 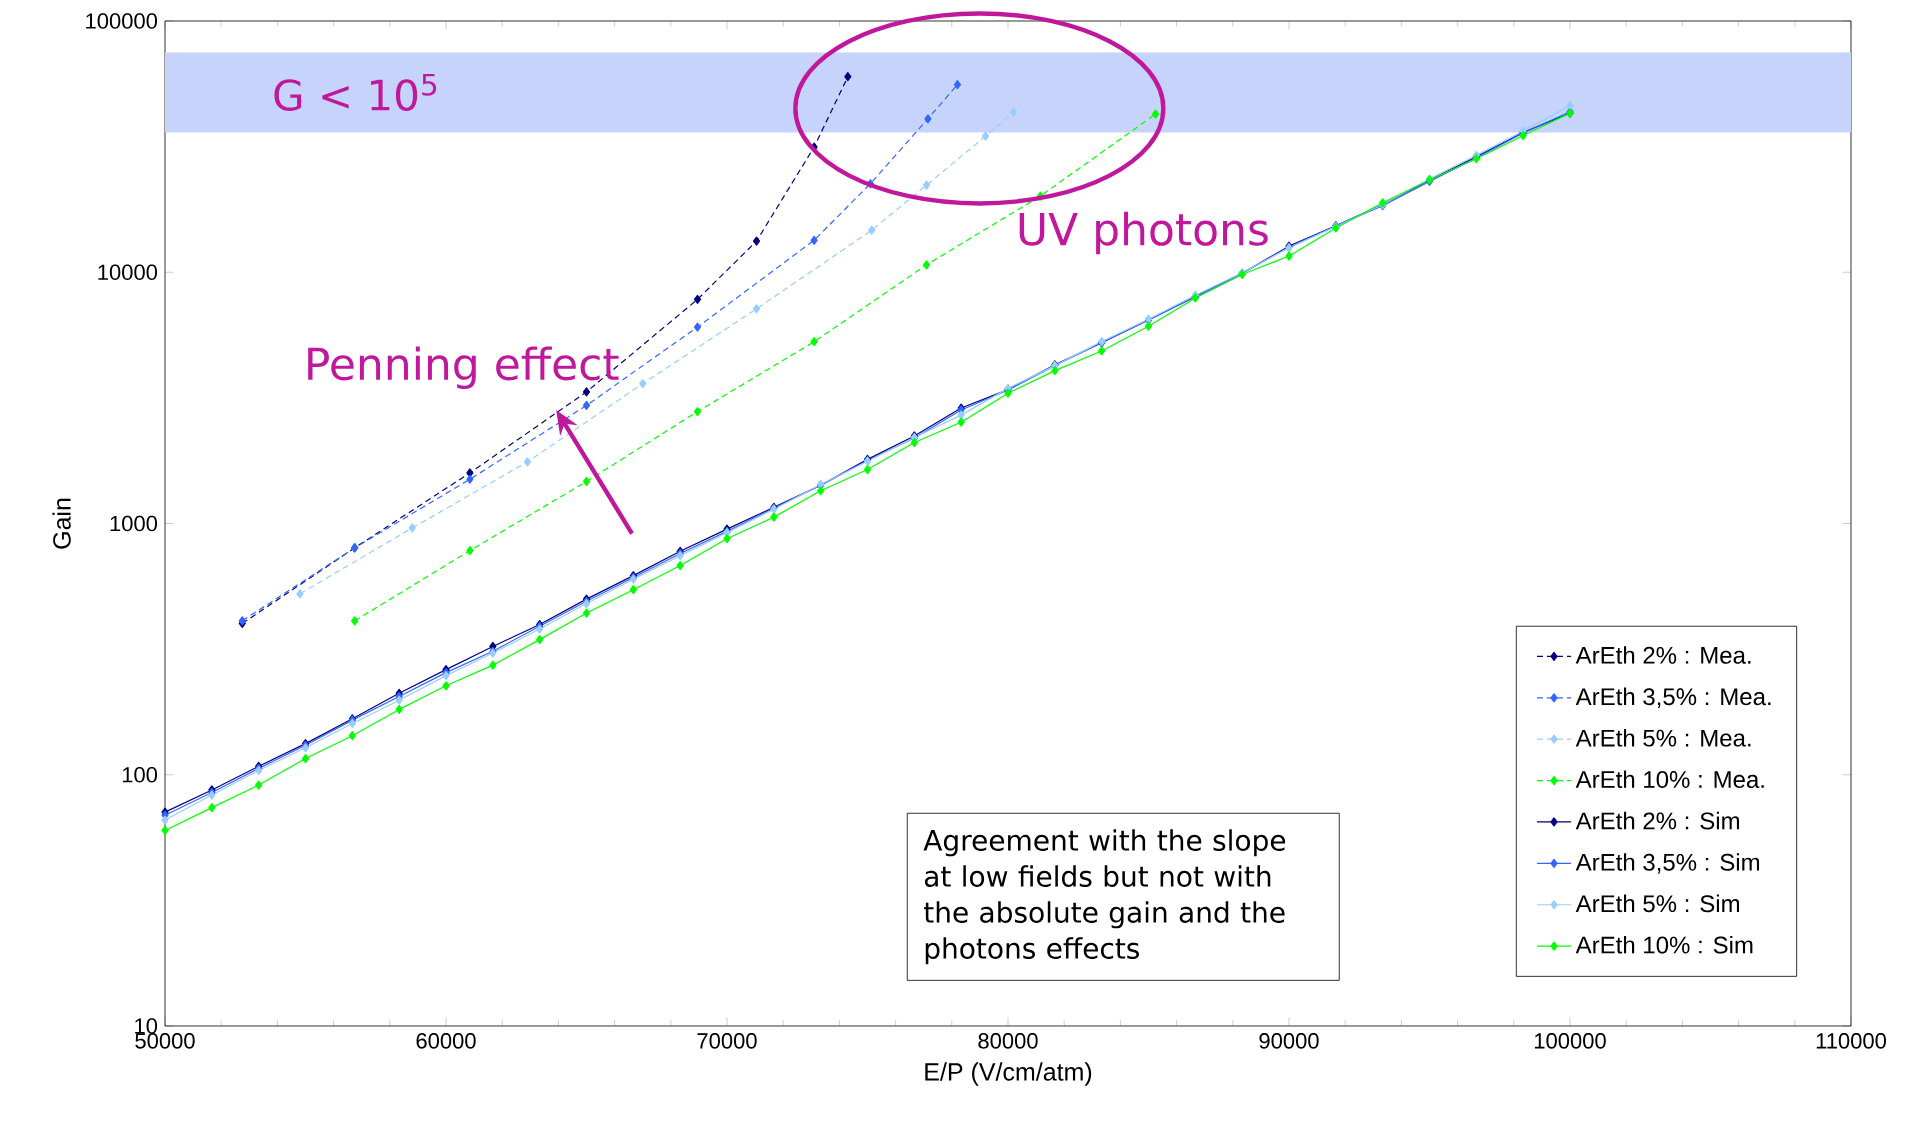 What do you see at coordinates (165, 1041) in the screenshot?
I see `x-tick-label: 50000` at bounding box center [165, 1041].